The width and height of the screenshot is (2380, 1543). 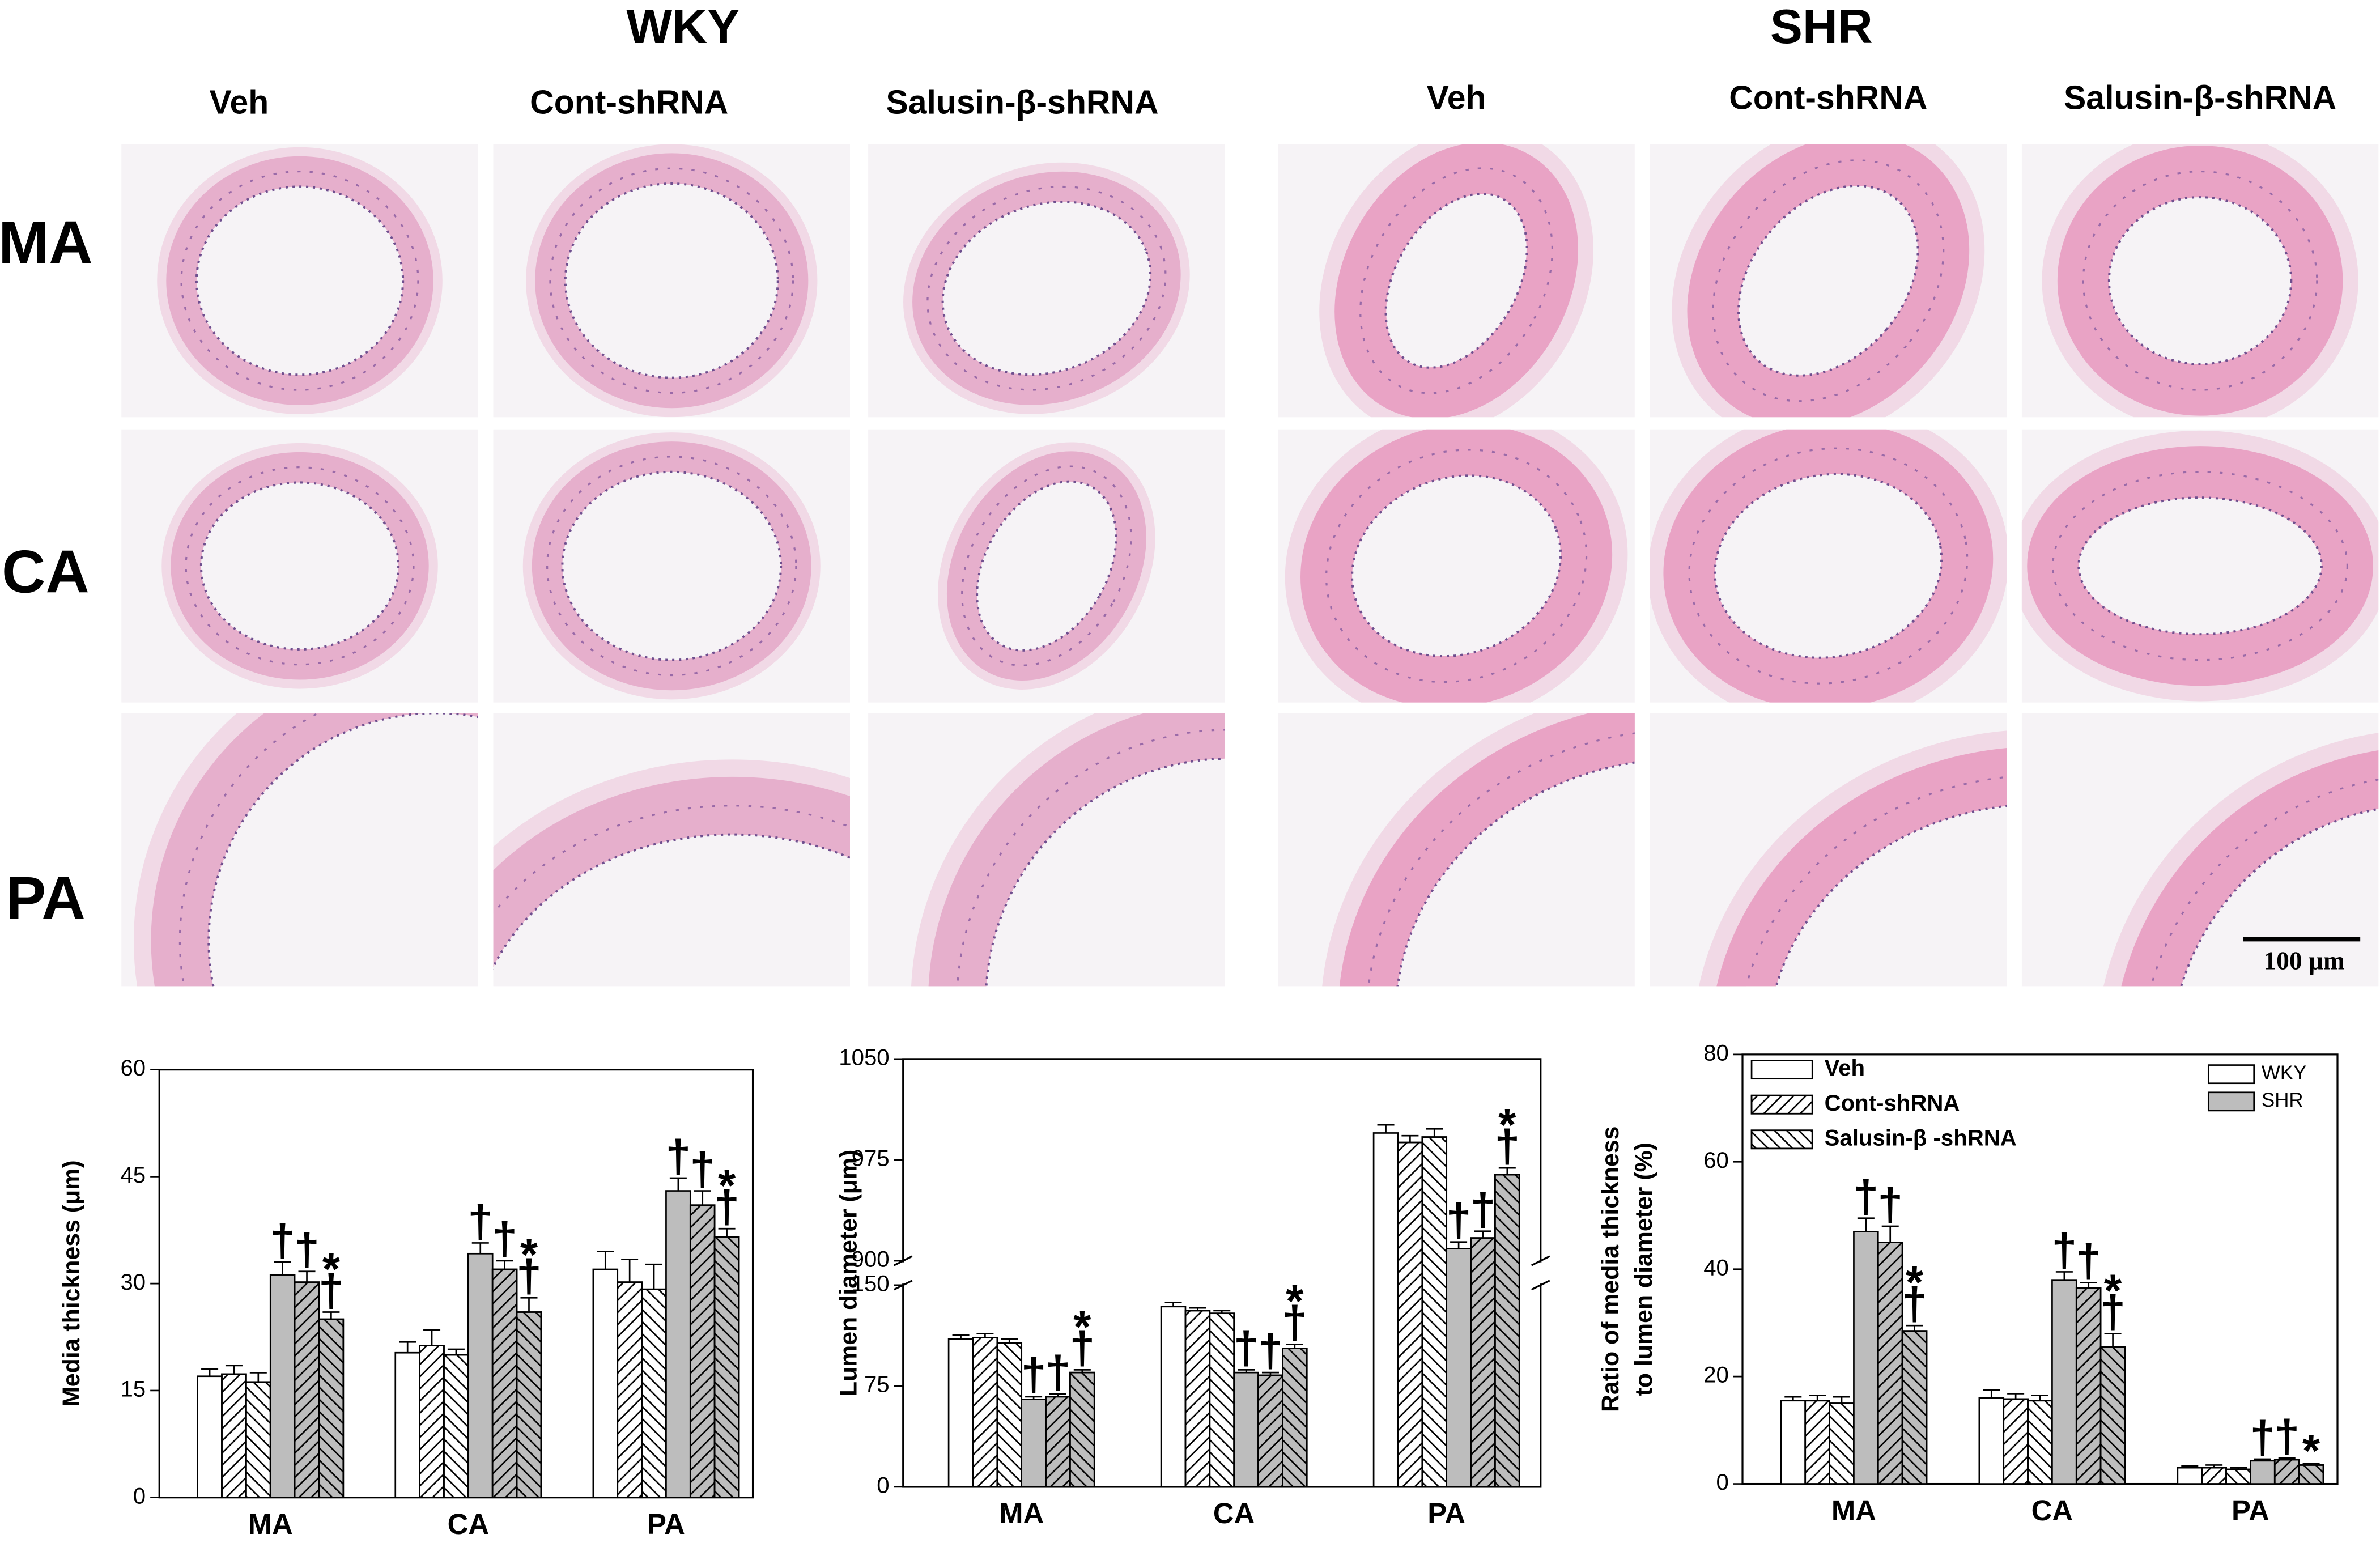 What do you see at coordinates (848, 1273) in the screenshot?
I see `y-axis-label: Lumen diameter (μm)` at bounding box center [848, 1273].